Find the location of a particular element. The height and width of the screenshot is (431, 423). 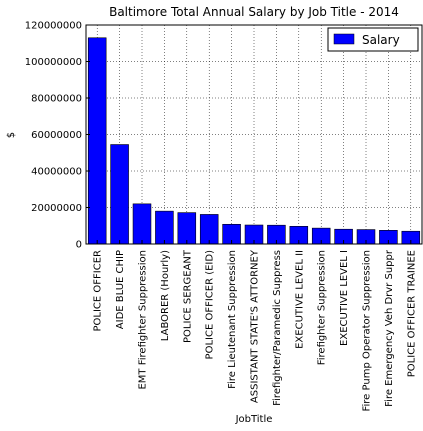

x-tick-label: EMT Firefighter Suppression is located at coordinates (143, 320).